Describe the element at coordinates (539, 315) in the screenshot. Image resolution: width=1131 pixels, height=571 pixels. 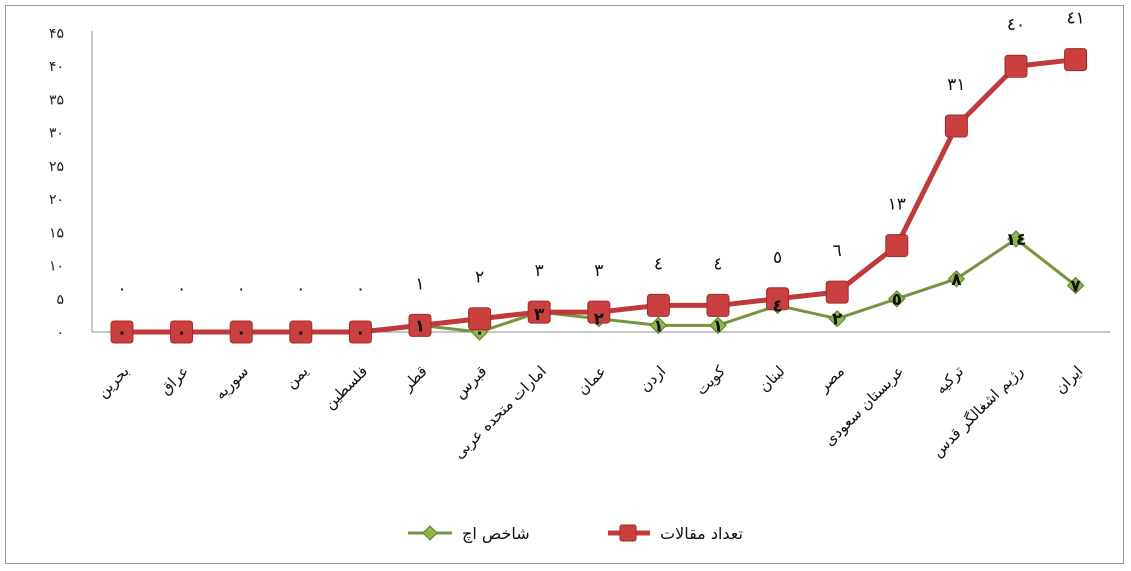
I see `h-index-label: ٣` at that location.